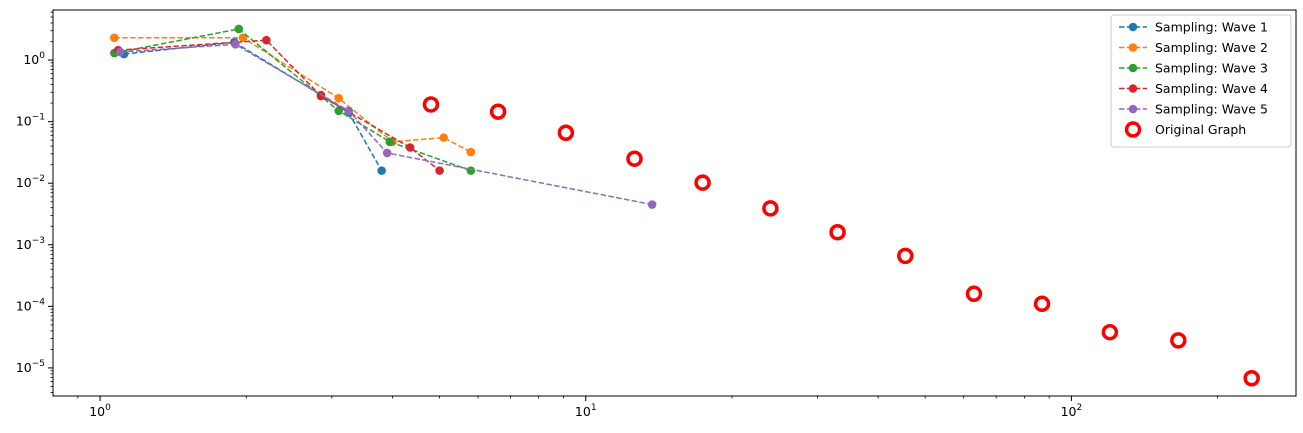  I want to click on x-tick-label: 100, so click(100, 411).